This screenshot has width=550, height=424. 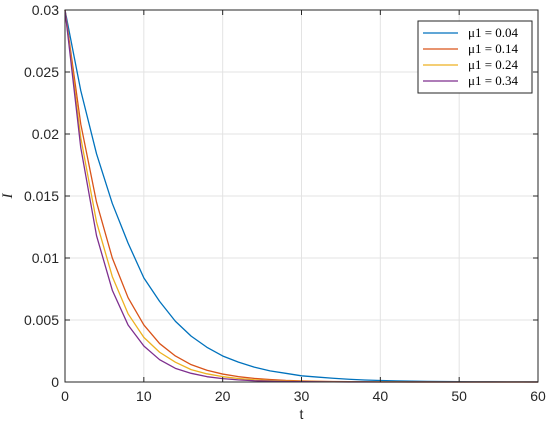 What do you see at coordinates (302, 396) in the screenshot?
I see `x-tick-label: 30` at bounding box center [302, 396].